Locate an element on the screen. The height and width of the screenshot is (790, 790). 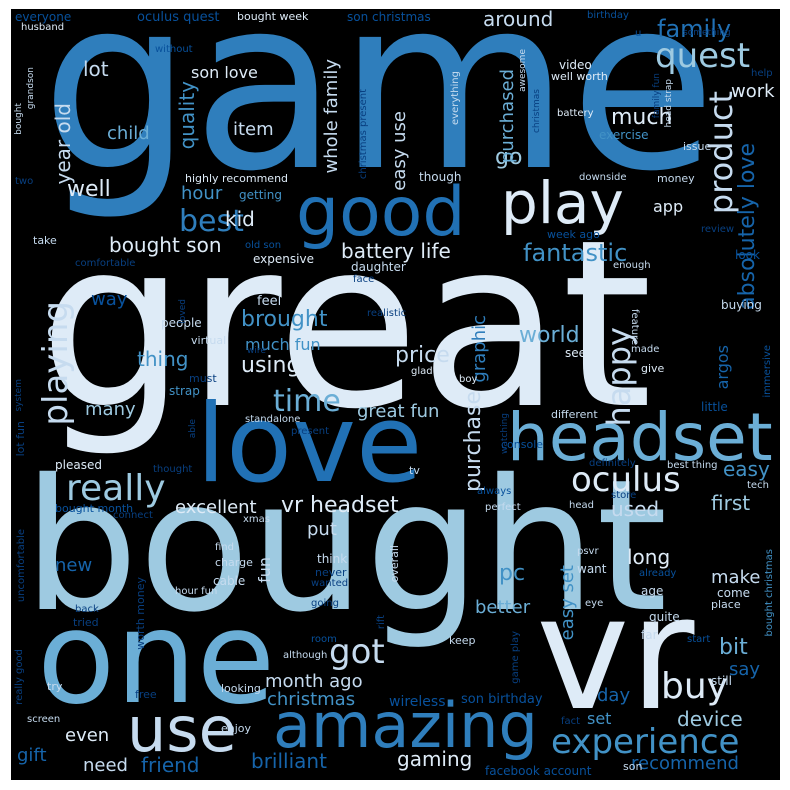
word-head-strap: head strap is located at coordinates (669, 103).